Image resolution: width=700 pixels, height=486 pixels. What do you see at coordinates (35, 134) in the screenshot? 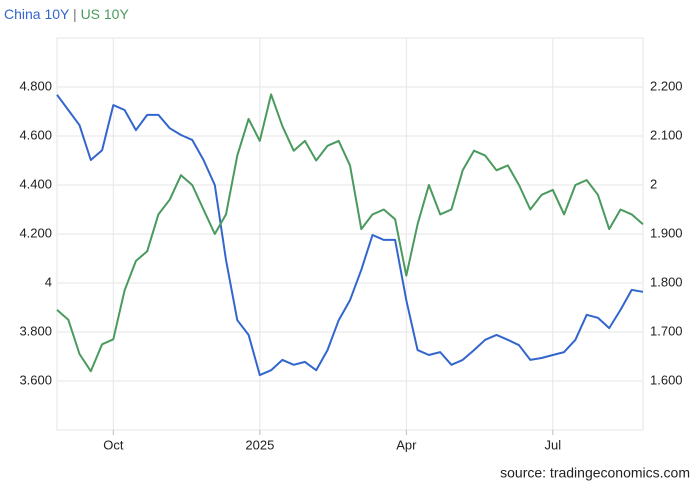
I see `y-tick-label: 4.600` at bounding box center [35, 134].